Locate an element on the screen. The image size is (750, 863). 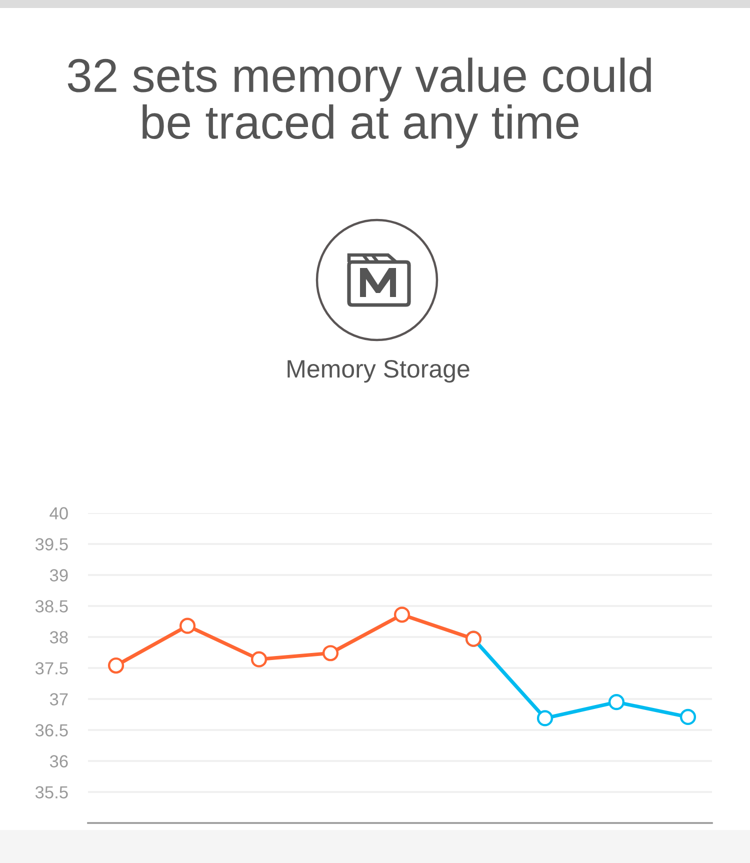
chart-title: 32 sets memory value could be traced at any time is located at coordinates (359, 103).